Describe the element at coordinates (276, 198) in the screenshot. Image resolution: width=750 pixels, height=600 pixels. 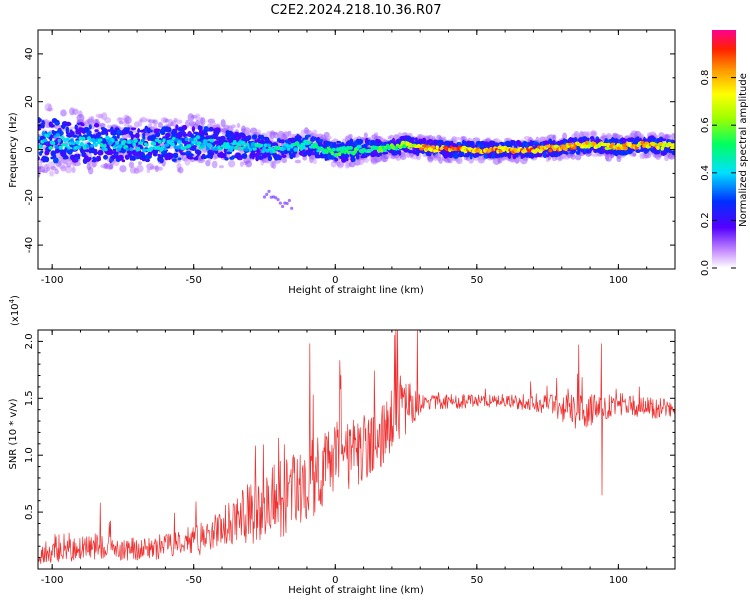
I see `spectrogram-tail-cell` at that location.